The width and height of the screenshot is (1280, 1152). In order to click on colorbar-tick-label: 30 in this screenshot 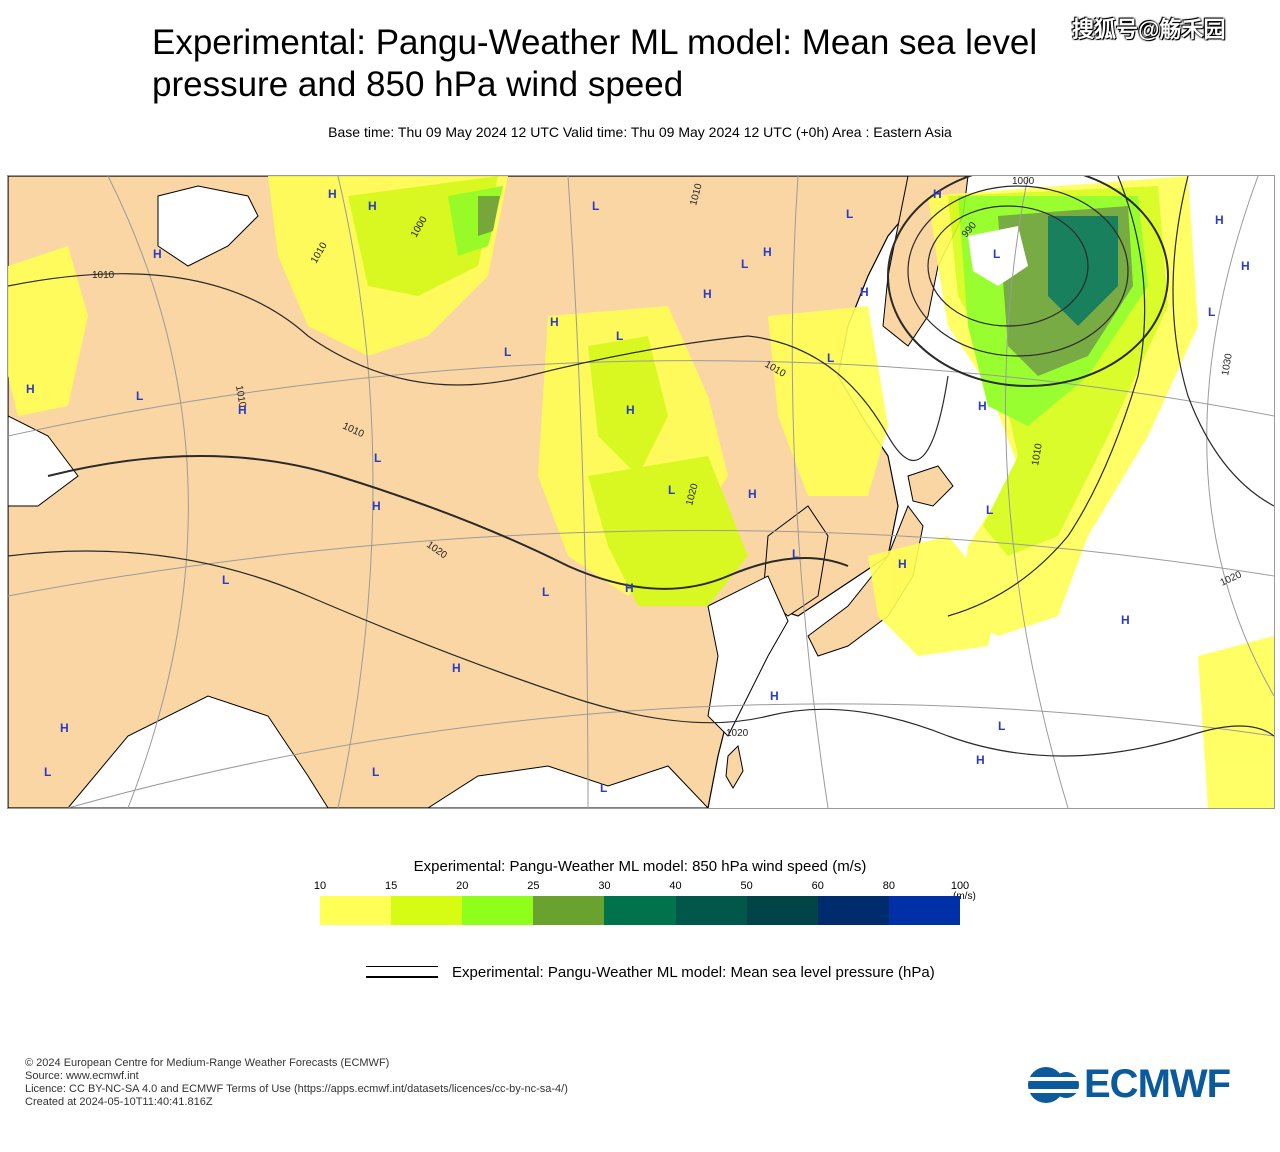, I will do `click(604, 886)`.